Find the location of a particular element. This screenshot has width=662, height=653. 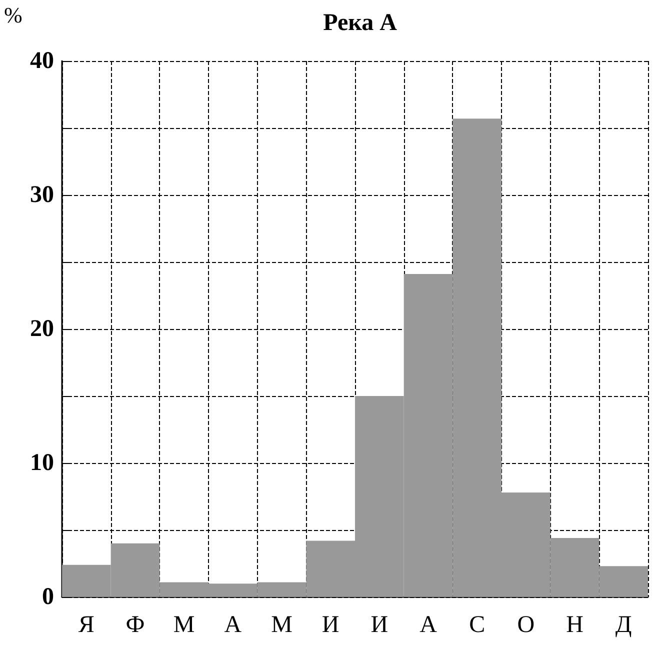

x-tick-label: С is located at coordinates (477, 625).